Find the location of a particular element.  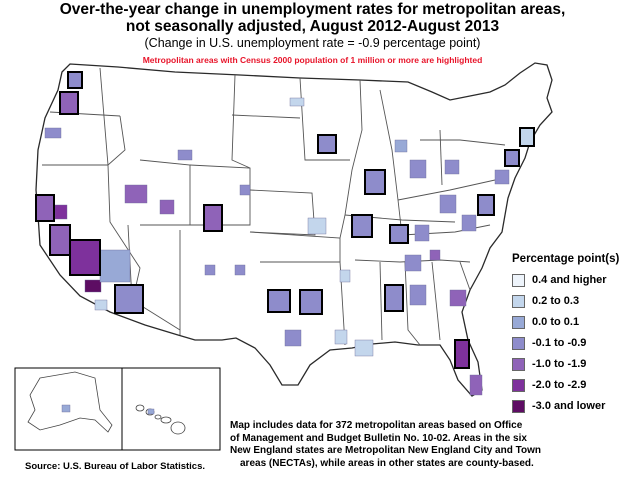

legend-item: -3.0 and lower is located at coordinates (558, 406).